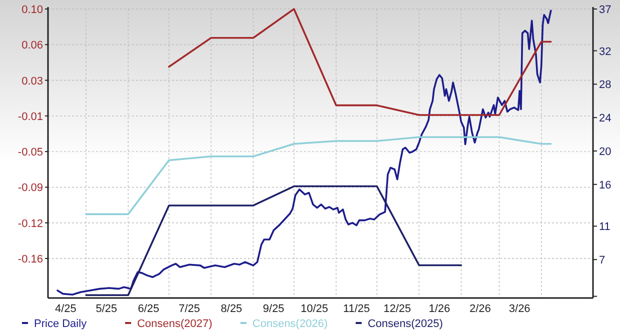 This screenshot has width=620, height=331. I want to click on y-tick-label: -0.09, so click(30, 188).